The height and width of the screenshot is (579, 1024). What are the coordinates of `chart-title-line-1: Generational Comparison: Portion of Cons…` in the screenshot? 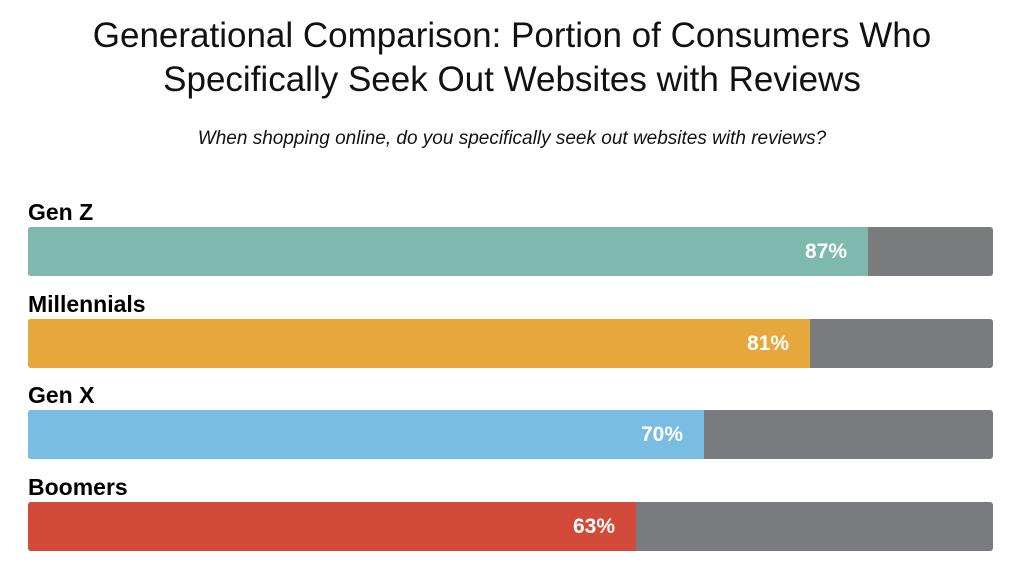 It's located at (512, 35).